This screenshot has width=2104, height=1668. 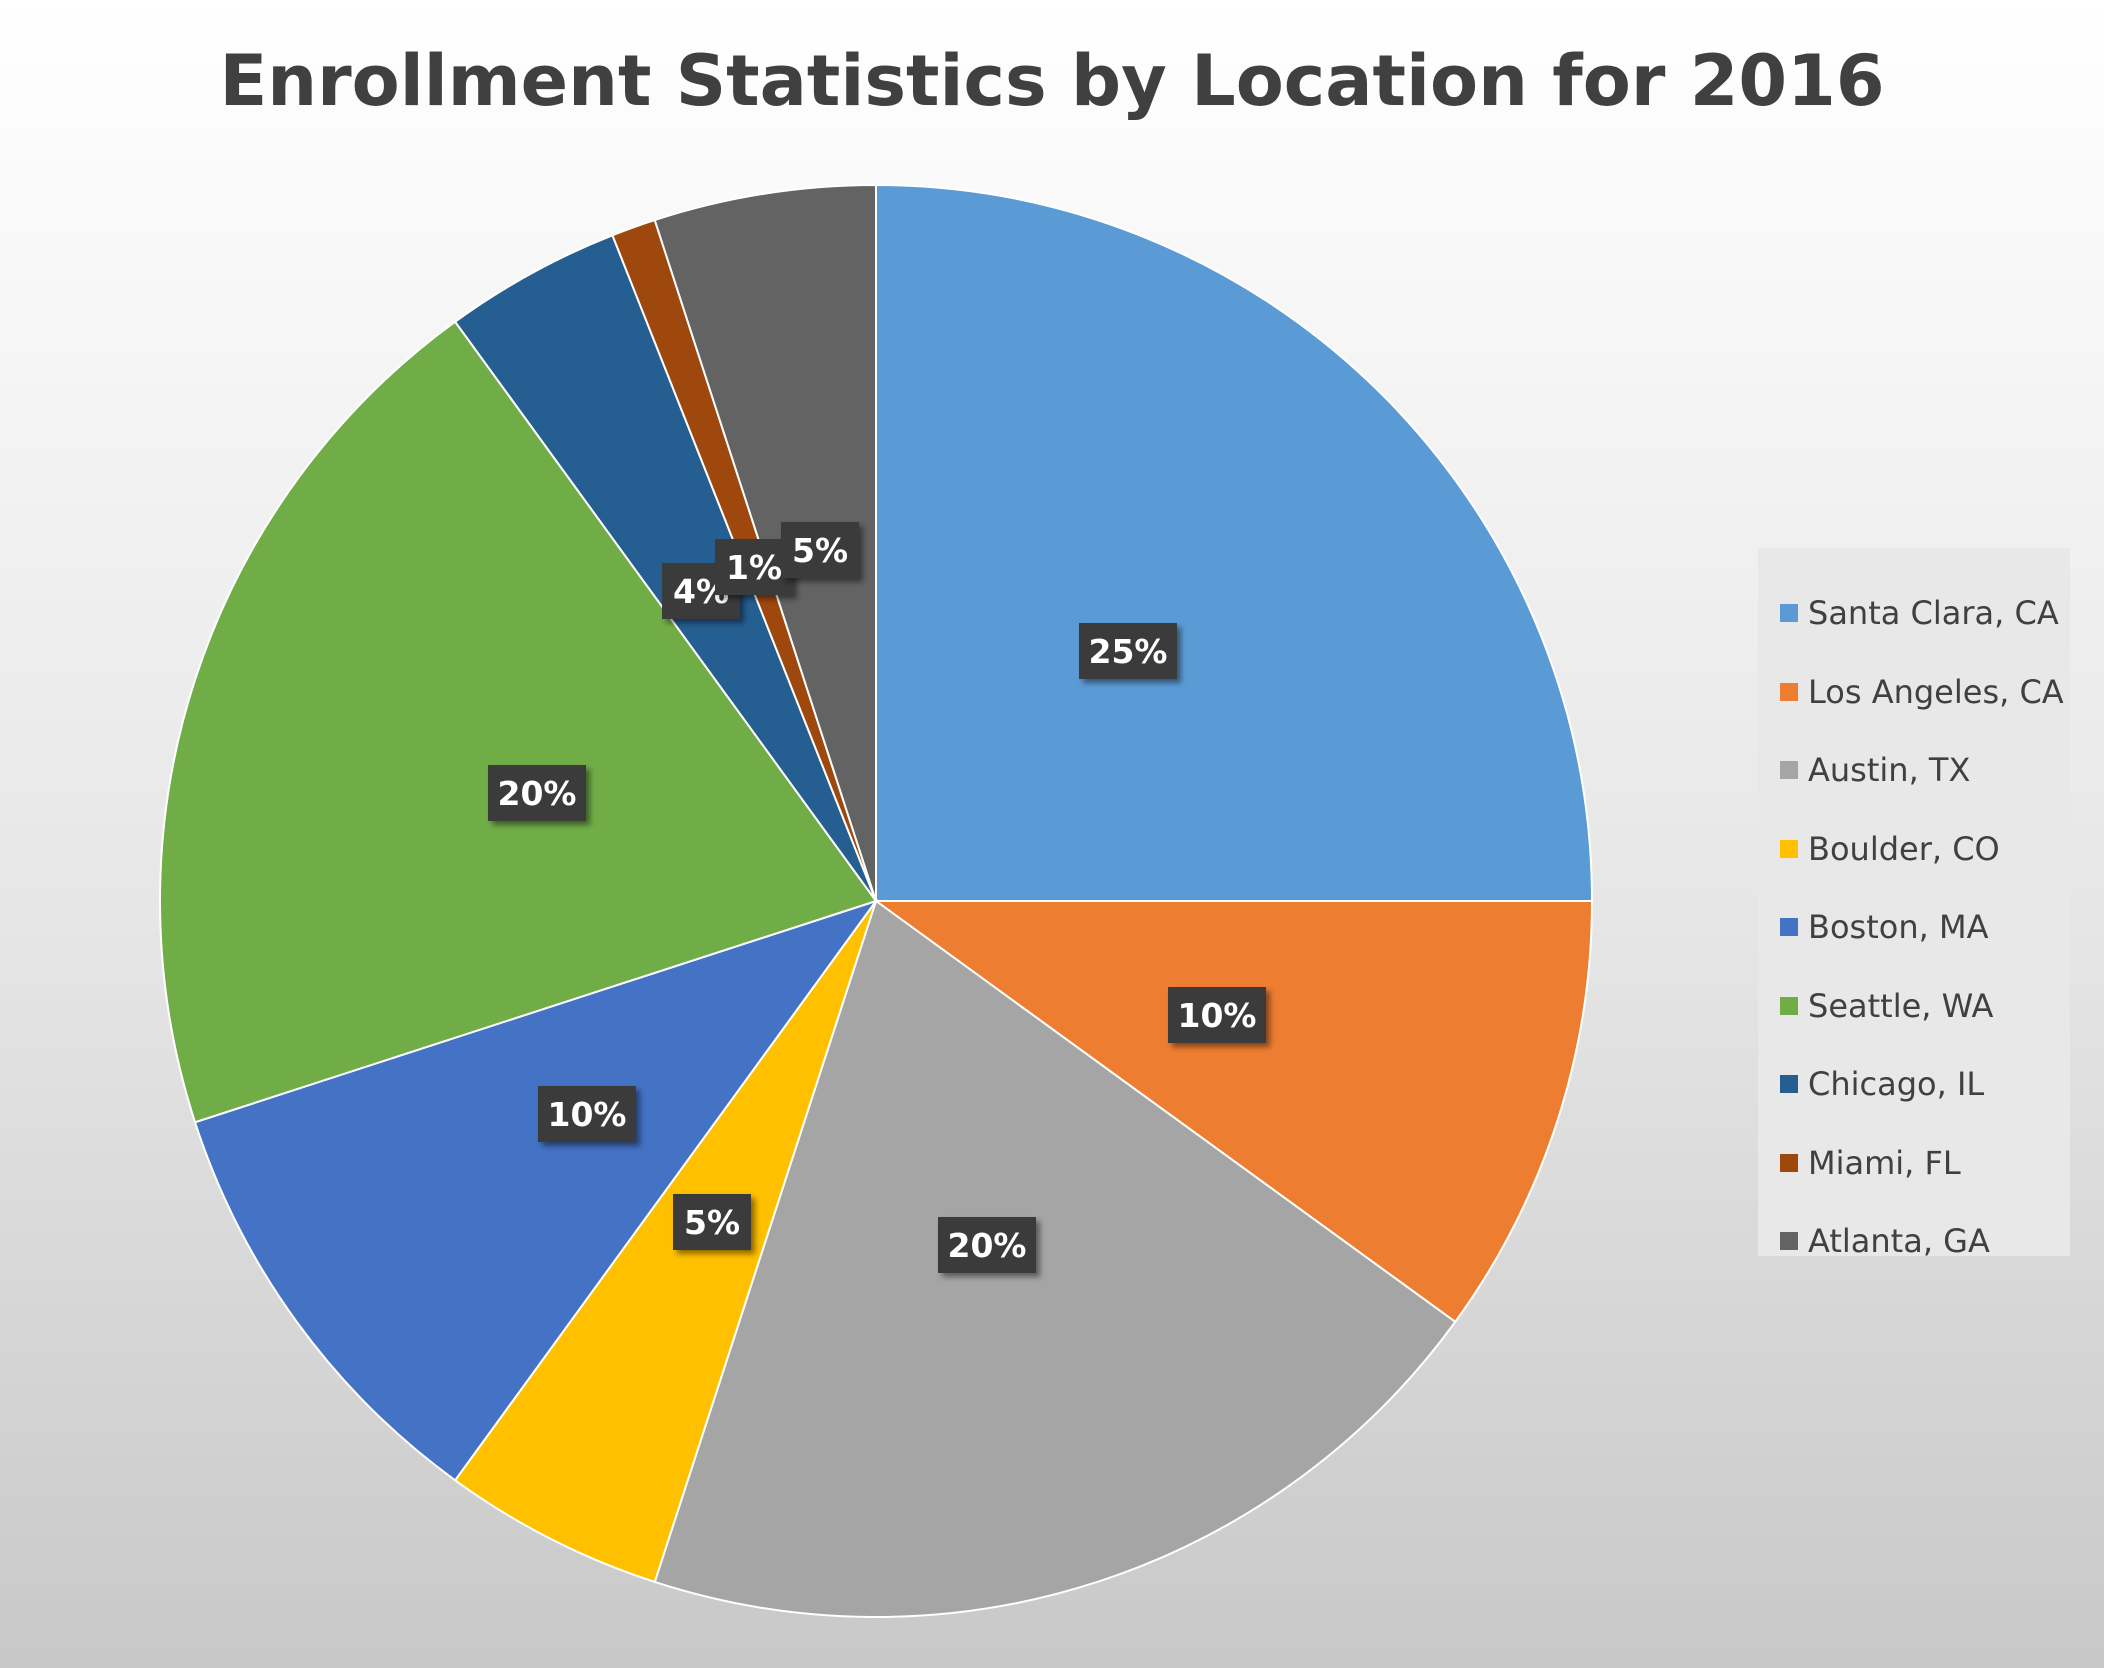 What do you see at coordinates (1896, 1084) in the screenshot?
I see `legend-label: Chicago, IL` at bounding box center [1896, 1084].